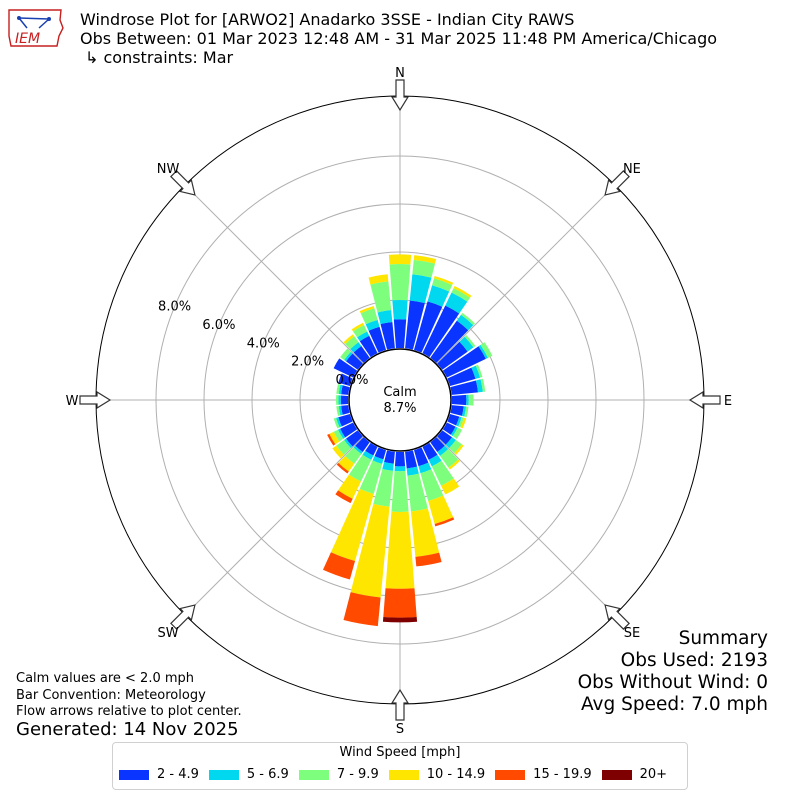 The height and width of the screenshot is (800, 800). What do you see at coordinates (168, 169) in the screenshot?
I see `direction-label: NW` at bounding box center [168, 169].